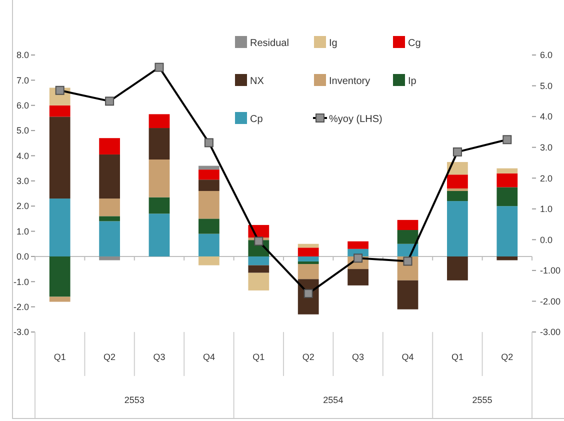 This screenshot has height=421, width=564. What do you see at coordinates (412, 81) in the screenshot?
I see `legend-label: Ip` at bounding box center [412, 81].